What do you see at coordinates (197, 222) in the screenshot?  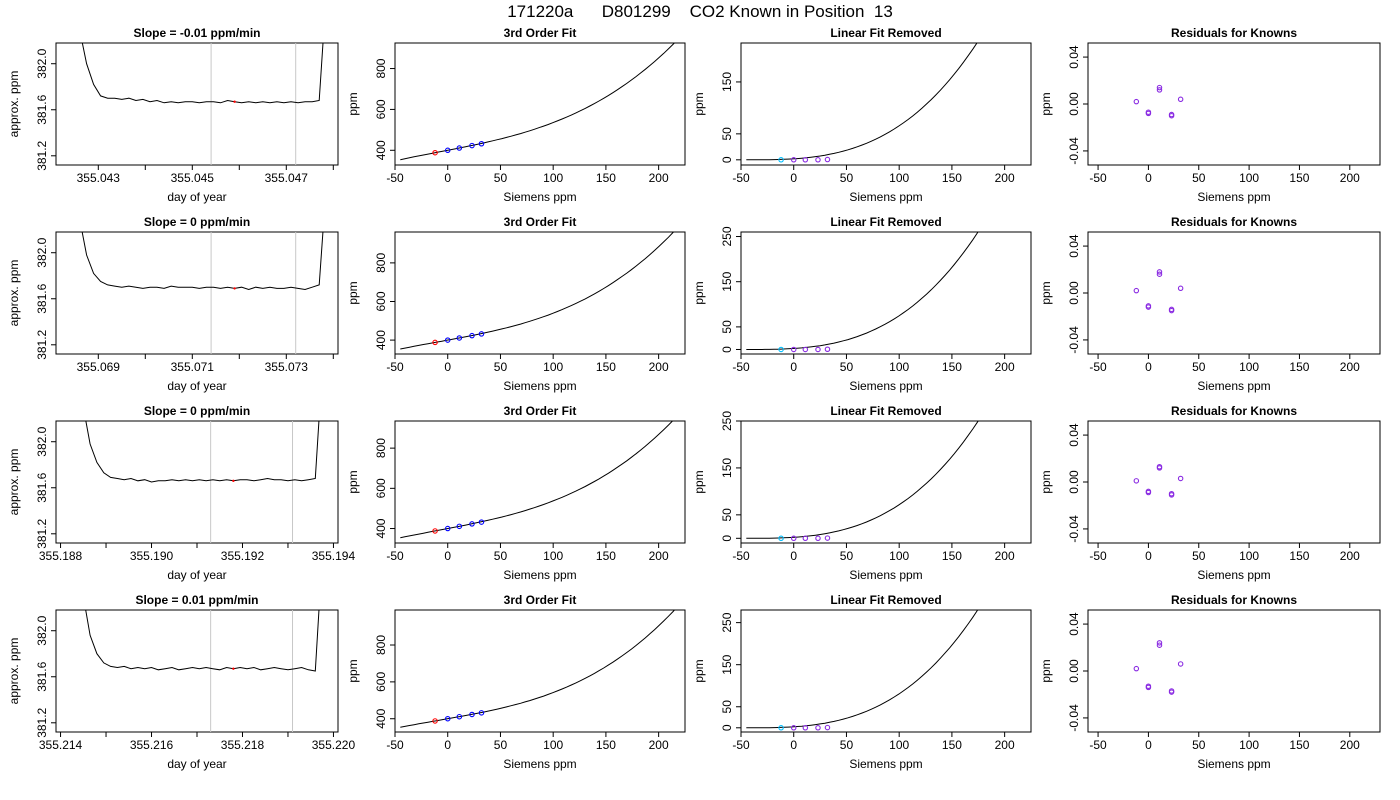 I see `chart-title: Slope = 0 ppm/min` at bounding box center [197, 222].